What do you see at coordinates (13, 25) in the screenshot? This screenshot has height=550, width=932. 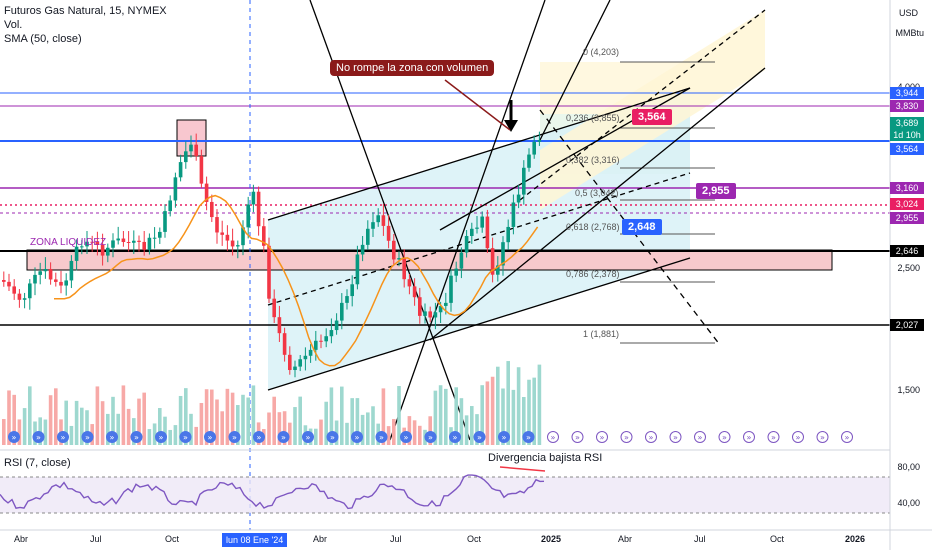 I see `legend-volume: Vol.` at bounding box center [13, 25].